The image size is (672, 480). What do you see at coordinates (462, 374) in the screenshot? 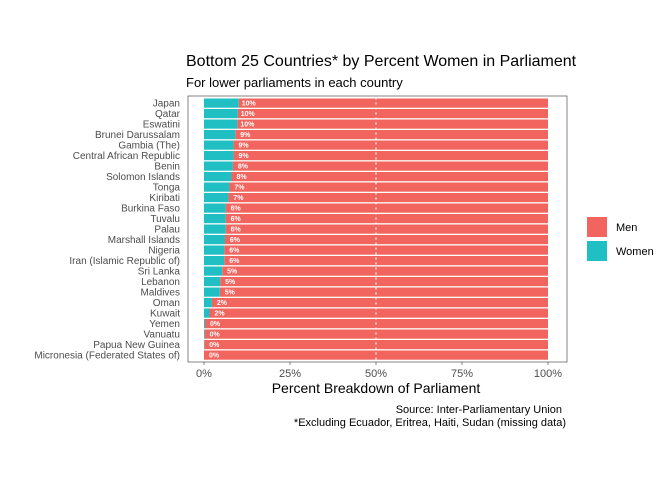
I see `x-tick-label: 75%` at bounding box center [462, 374].